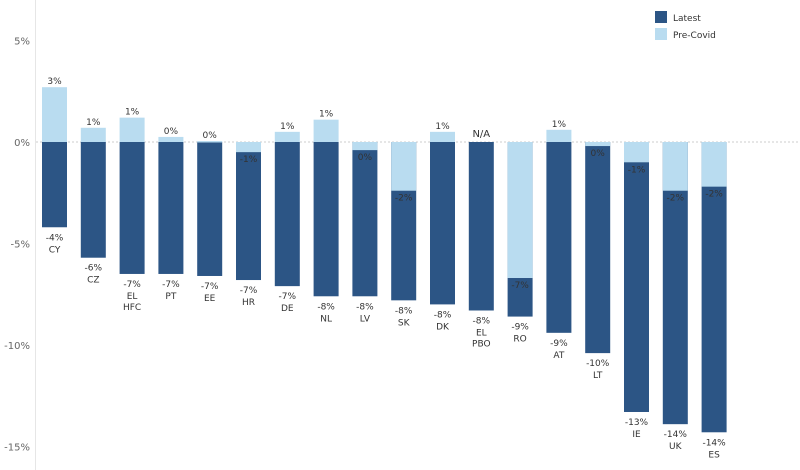  I want to click on category-label: DK, so click(443, 327).